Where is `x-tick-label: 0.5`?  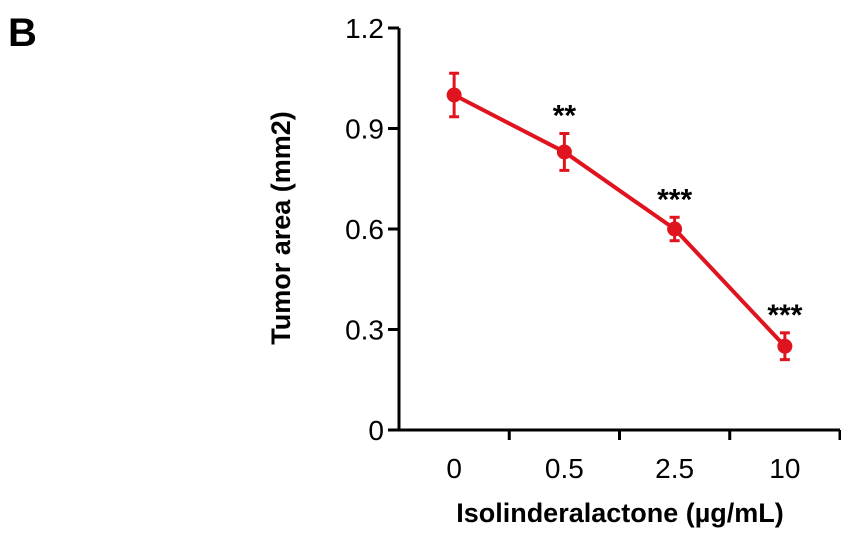 x-tick-label: 0.5 is located at coordinates (564, 468).